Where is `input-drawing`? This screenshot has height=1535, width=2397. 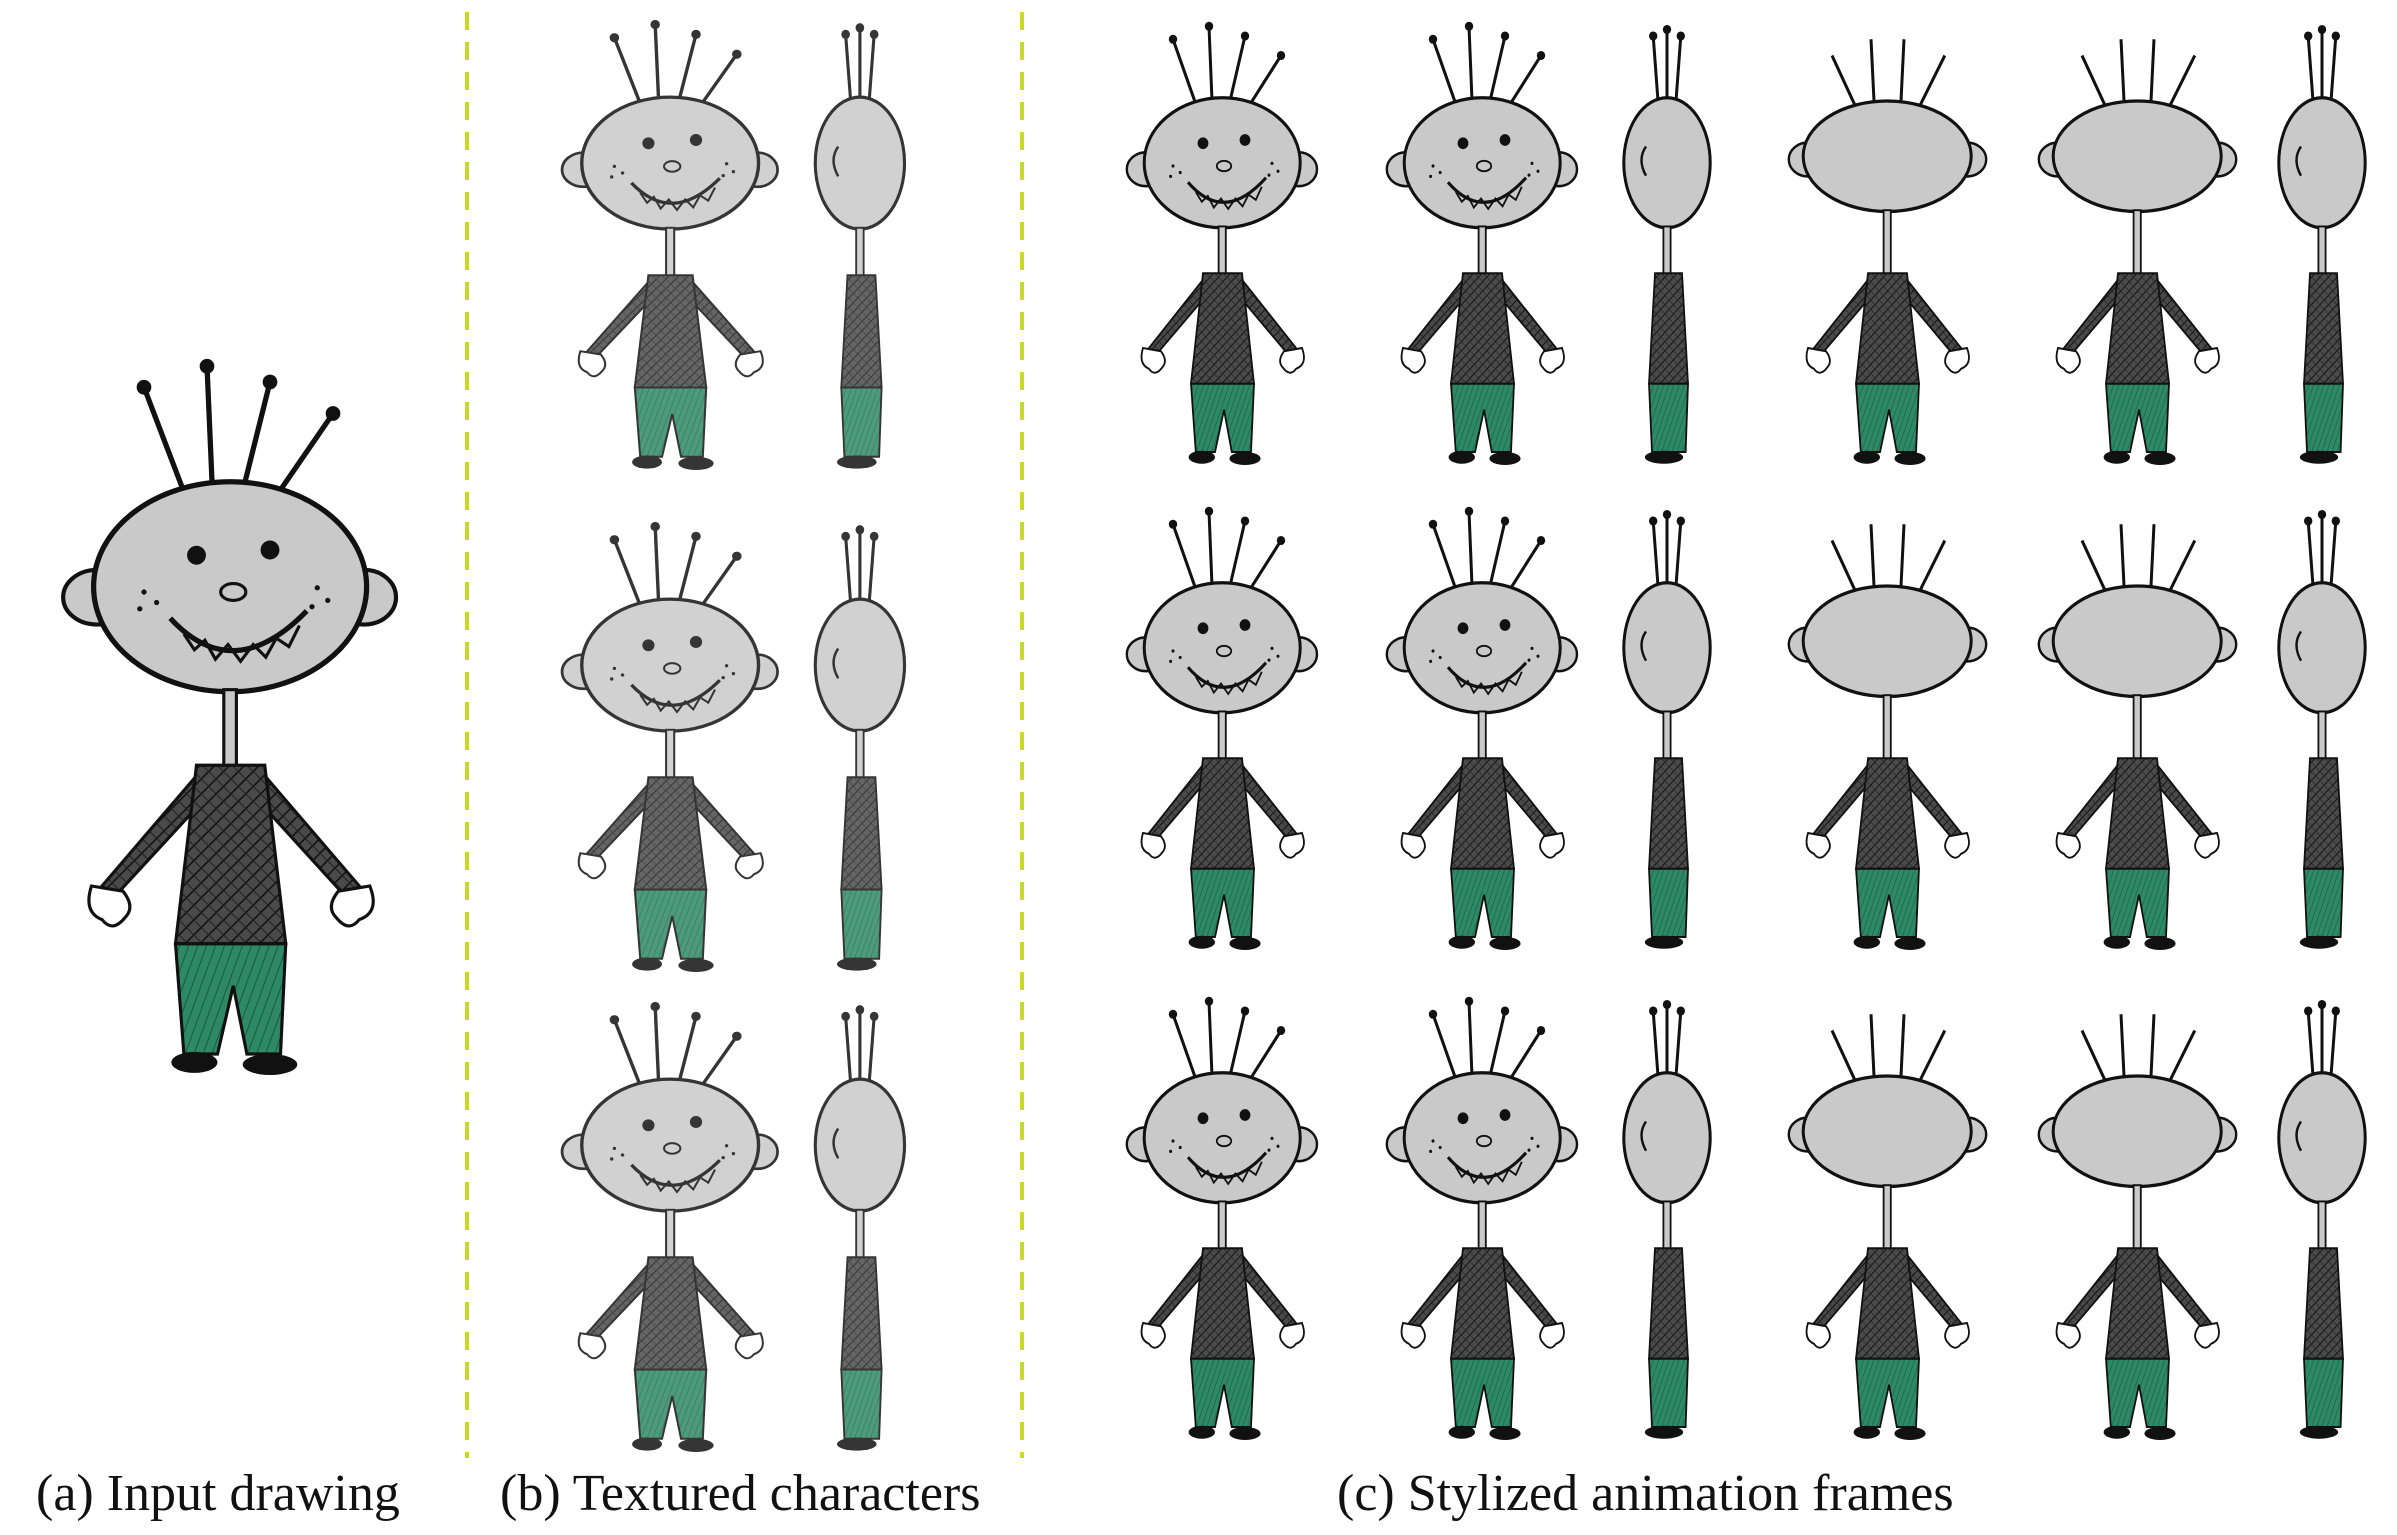 input-drawing is located at coordinates (229, 717).